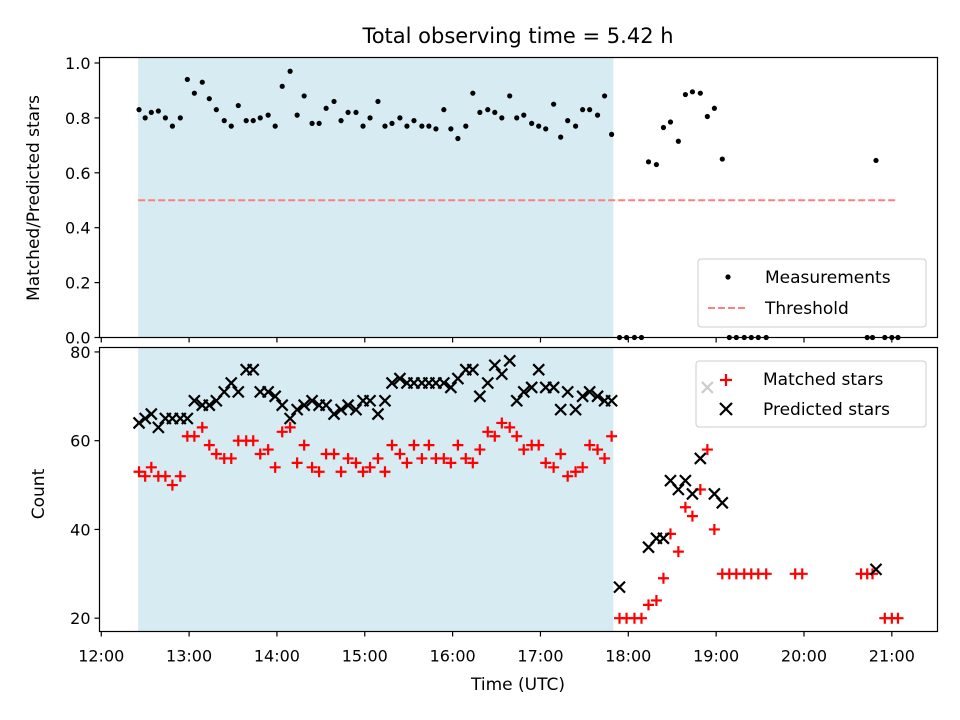 The height and width of the screenshot is (720, 960). What do you see at coordinates (77, 118) in the screenshot?
I see `top-y-tick-label: 0.8` at bounding box center [77, 118].